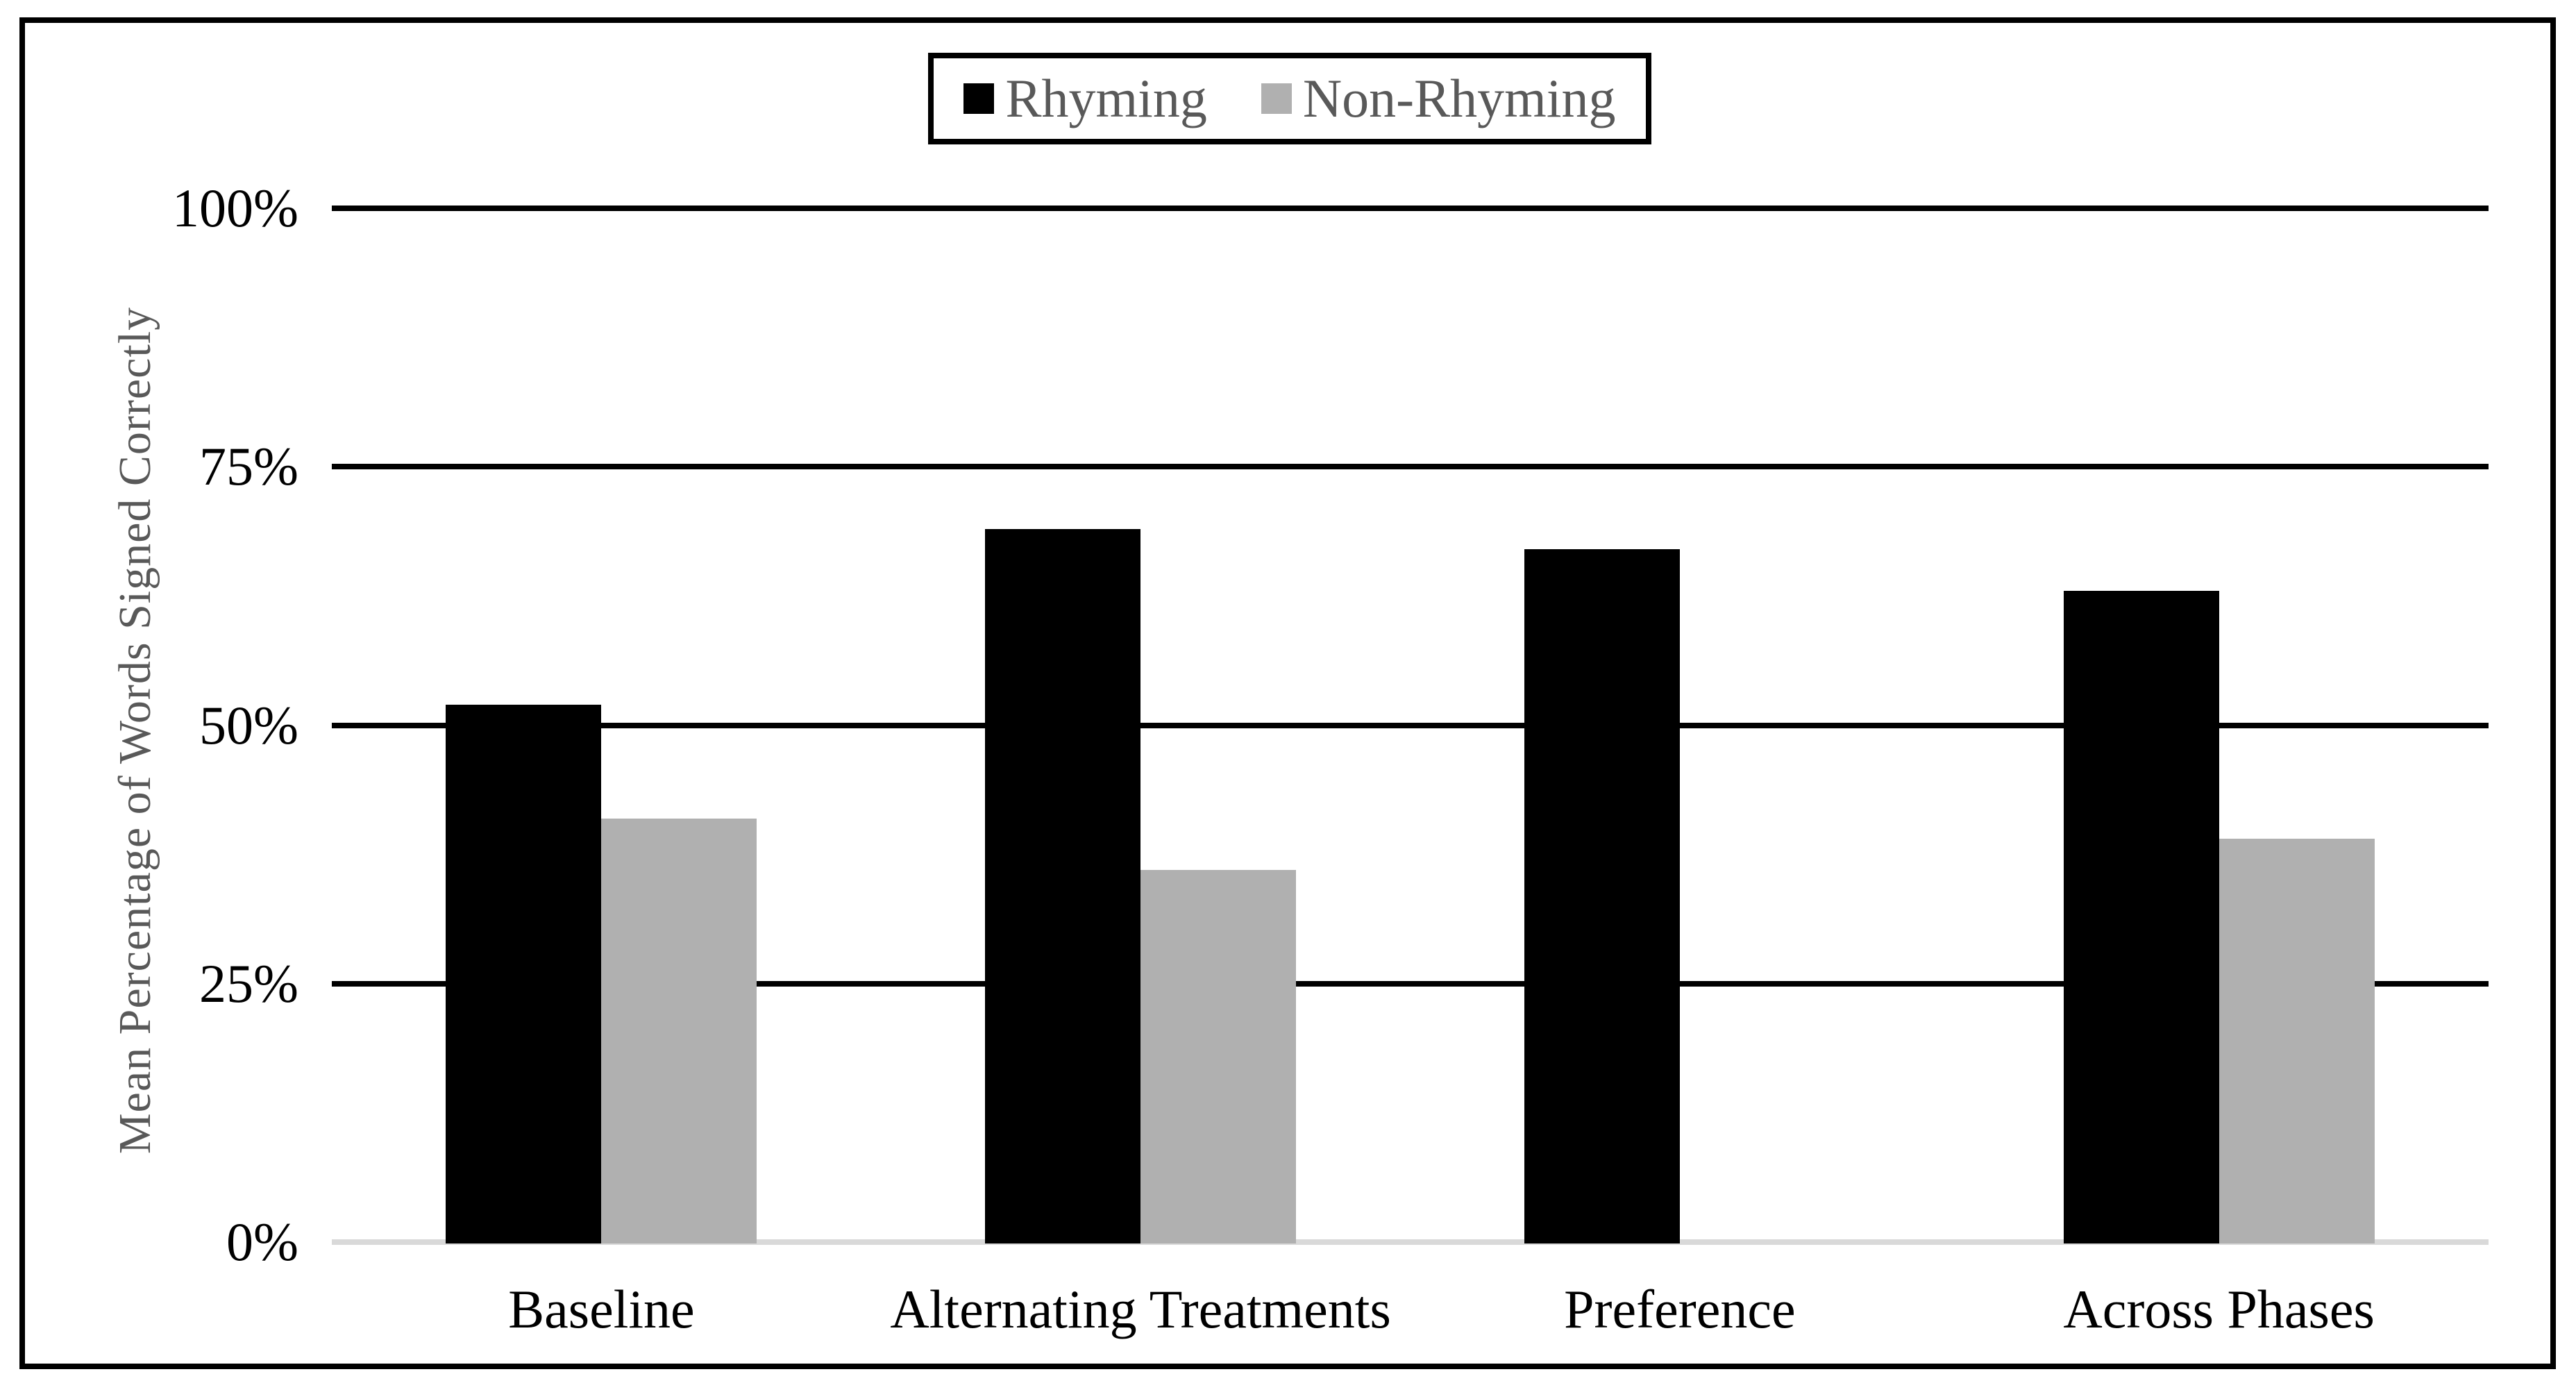 This screenshot has height=1399, width=2576. I want to click on y-tick-label-100: 100%, so click(235, 208).